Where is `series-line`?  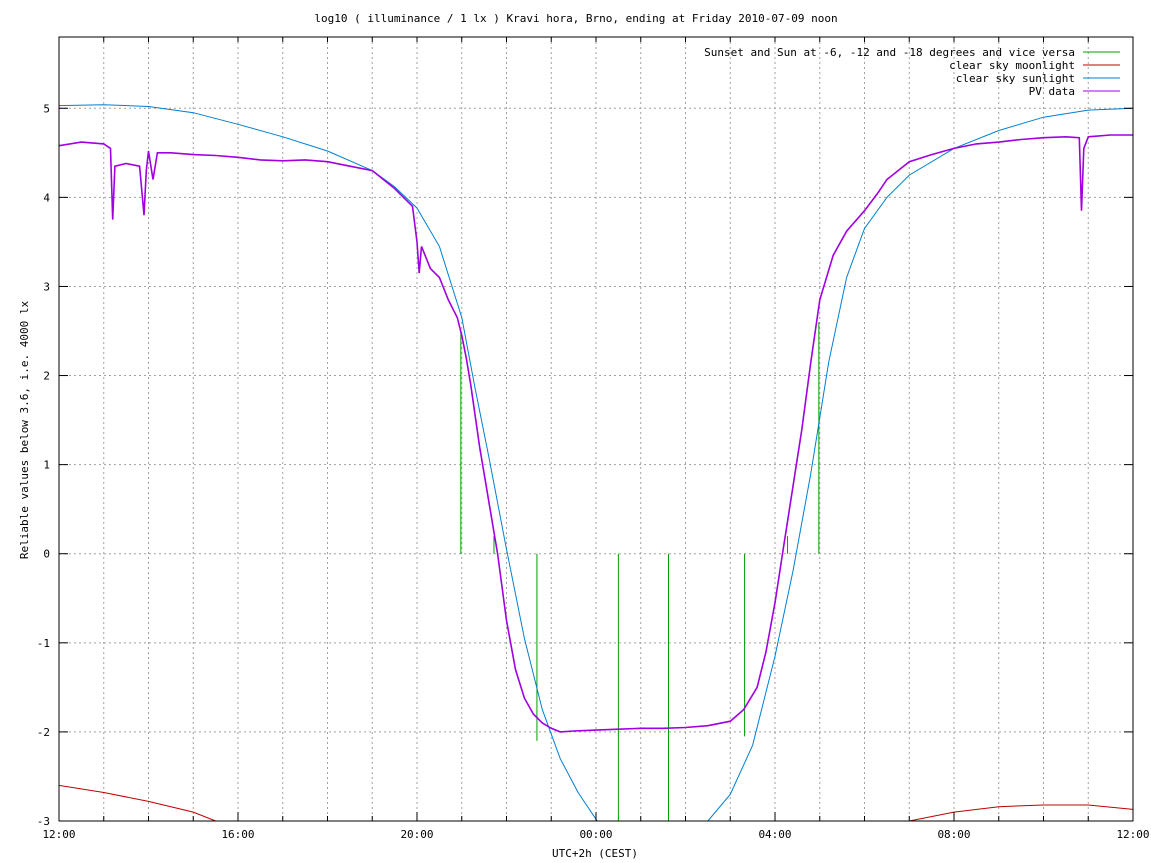 series-line is located at coordinates (596, 802).